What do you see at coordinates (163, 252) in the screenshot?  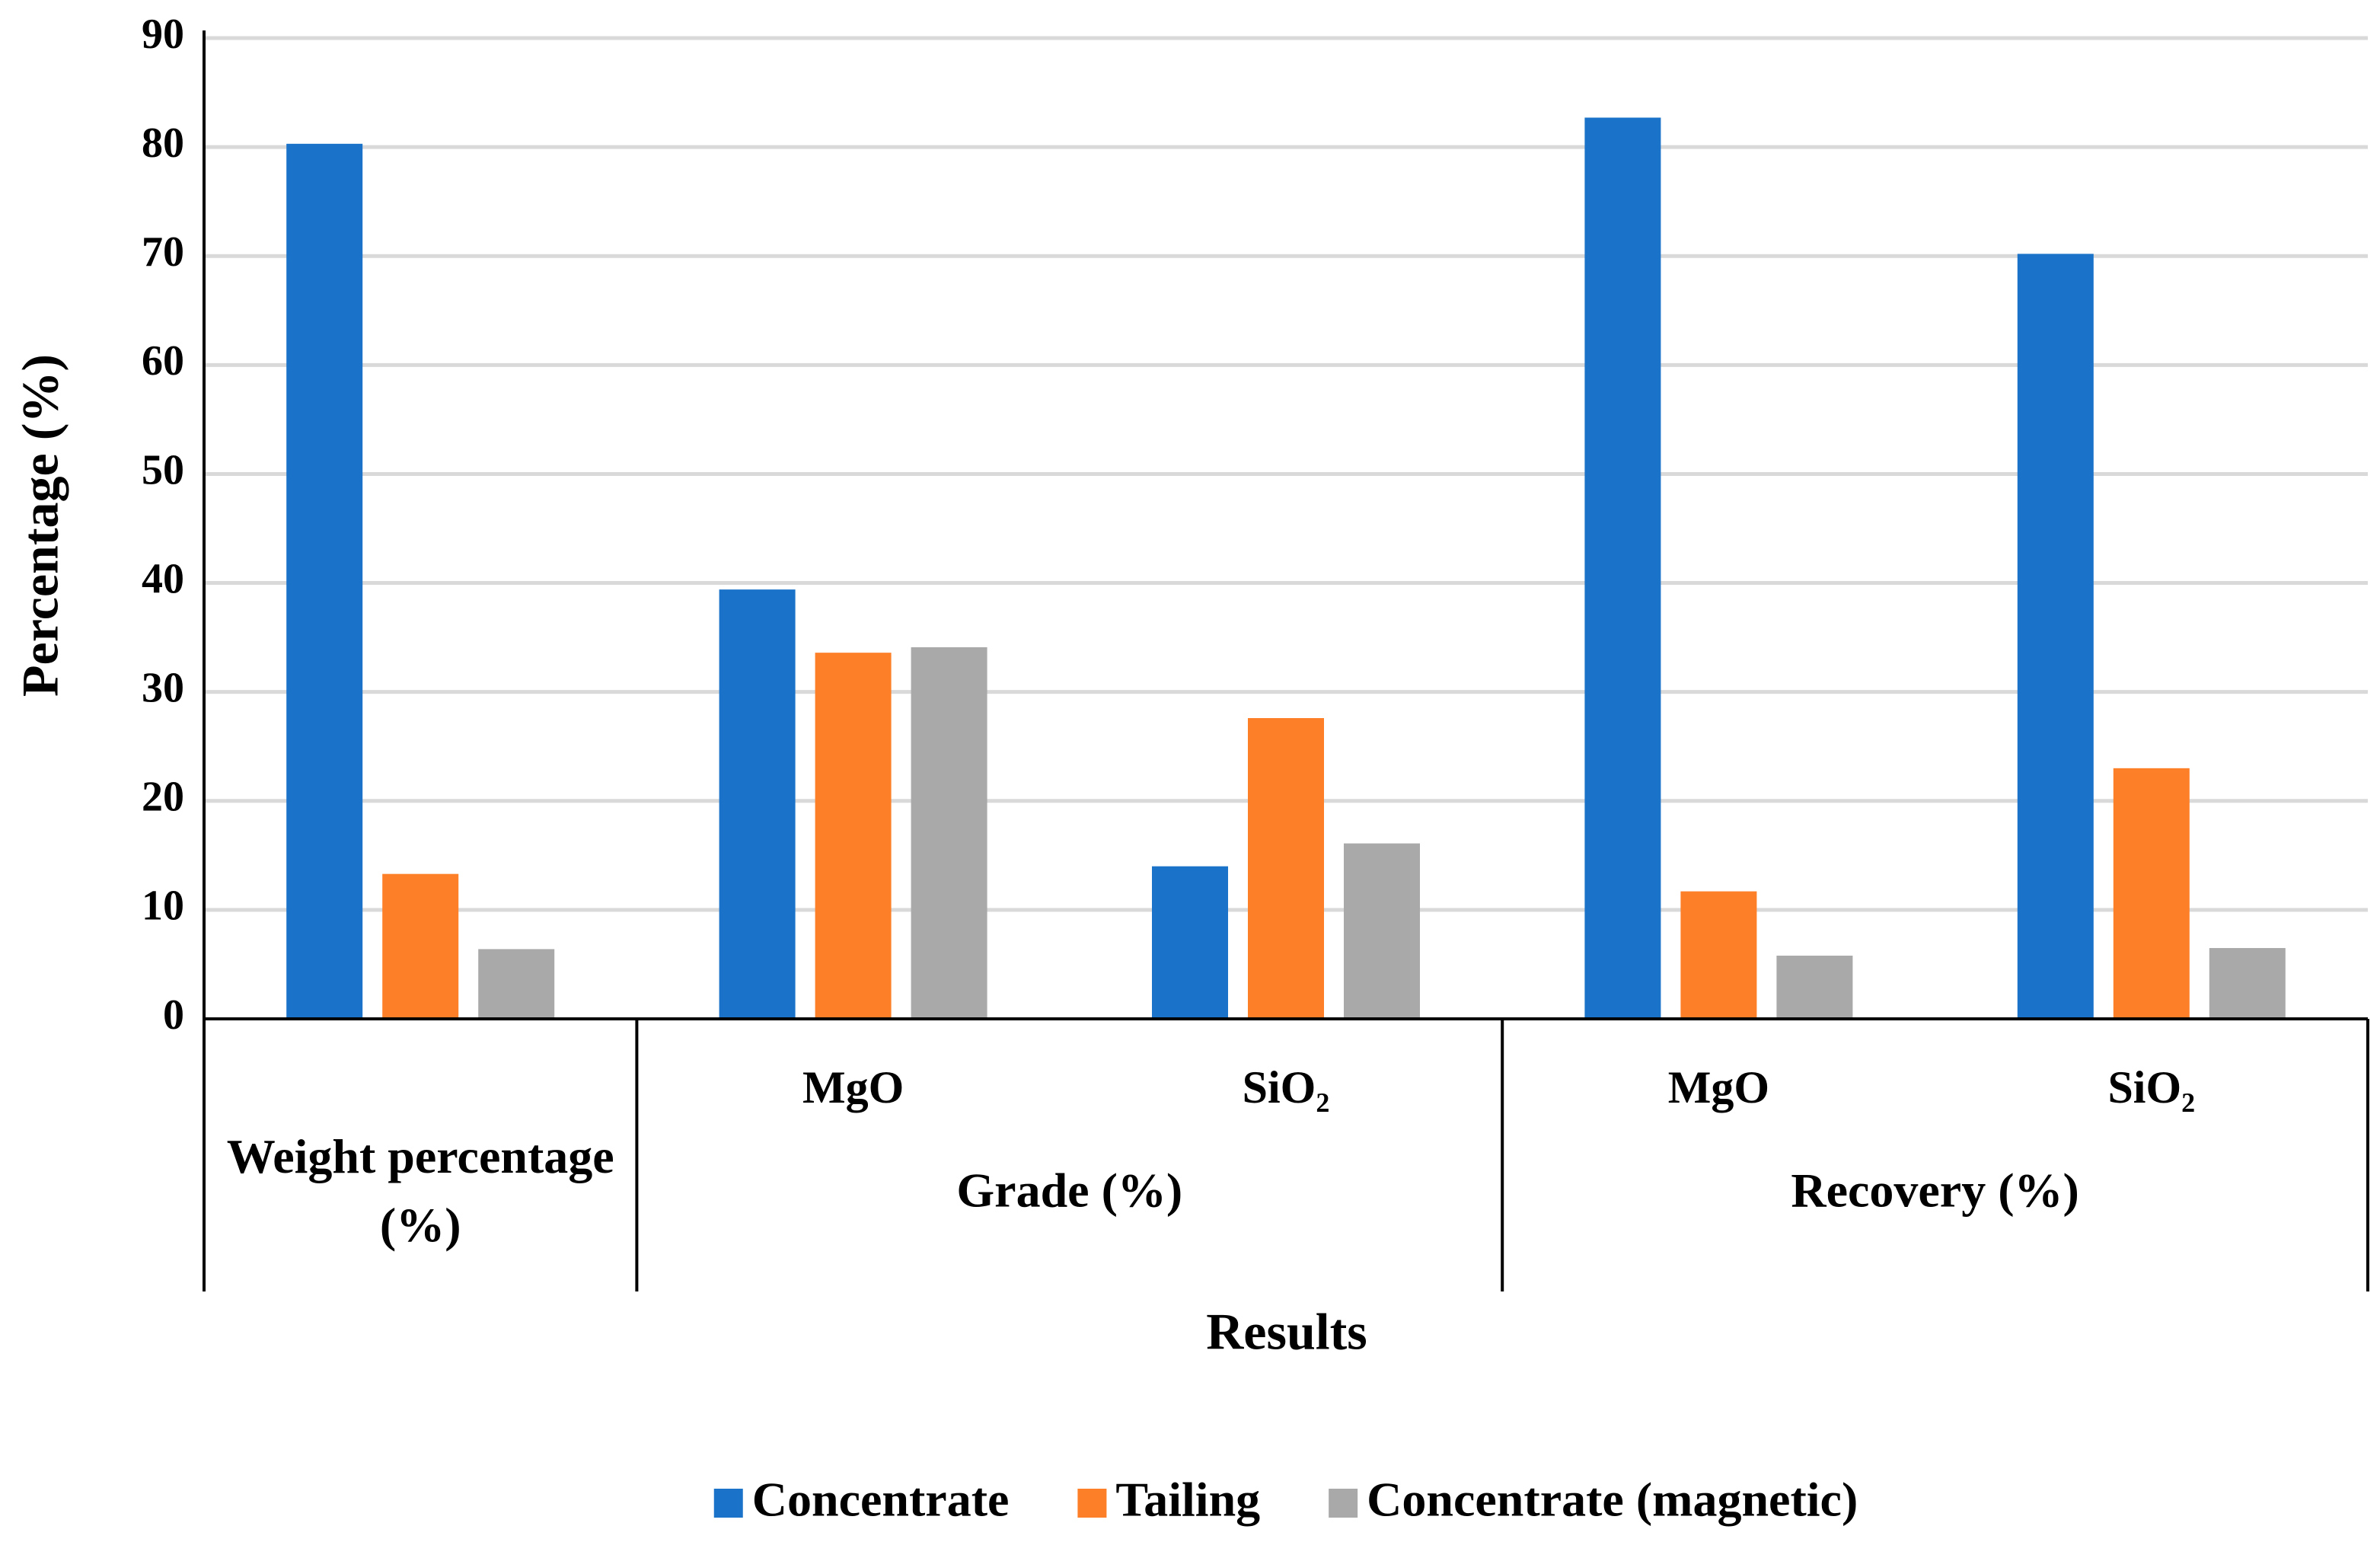 I see `y-tick-label: 70` at bounding box center [163, 252].